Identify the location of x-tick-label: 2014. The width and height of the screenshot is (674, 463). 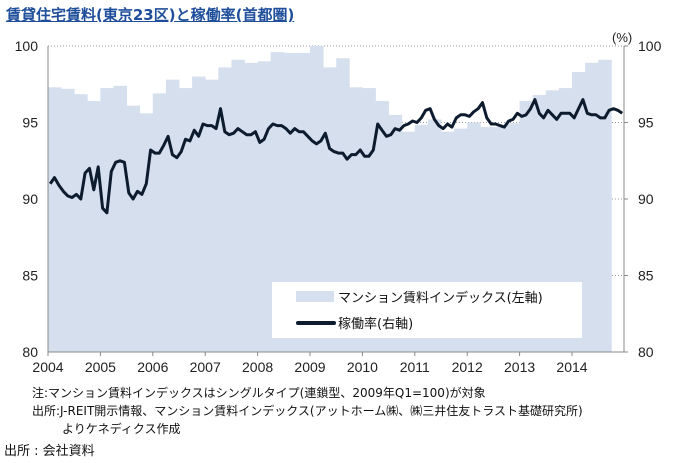
(571, 367).